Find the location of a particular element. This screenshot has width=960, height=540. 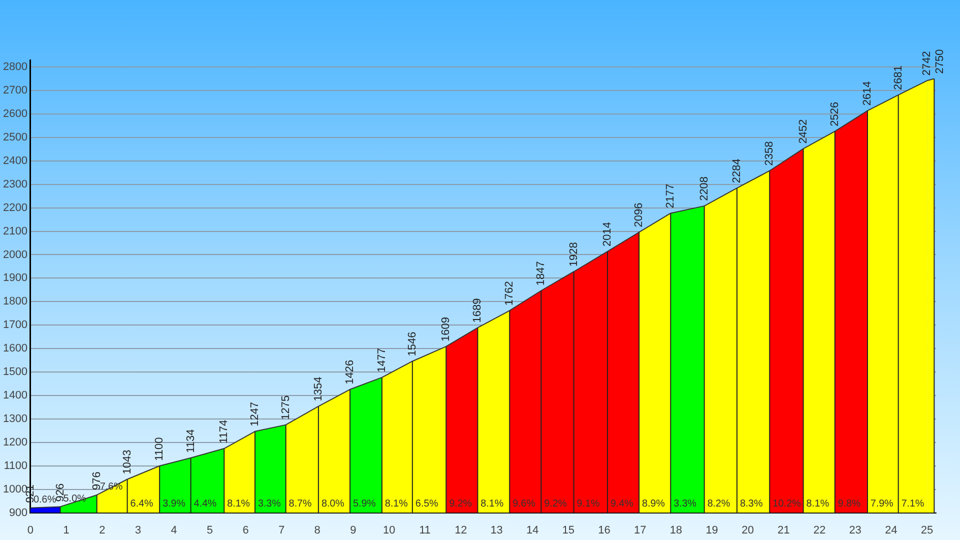

x-tick-label: 6 is located at coordinates (245, 530).